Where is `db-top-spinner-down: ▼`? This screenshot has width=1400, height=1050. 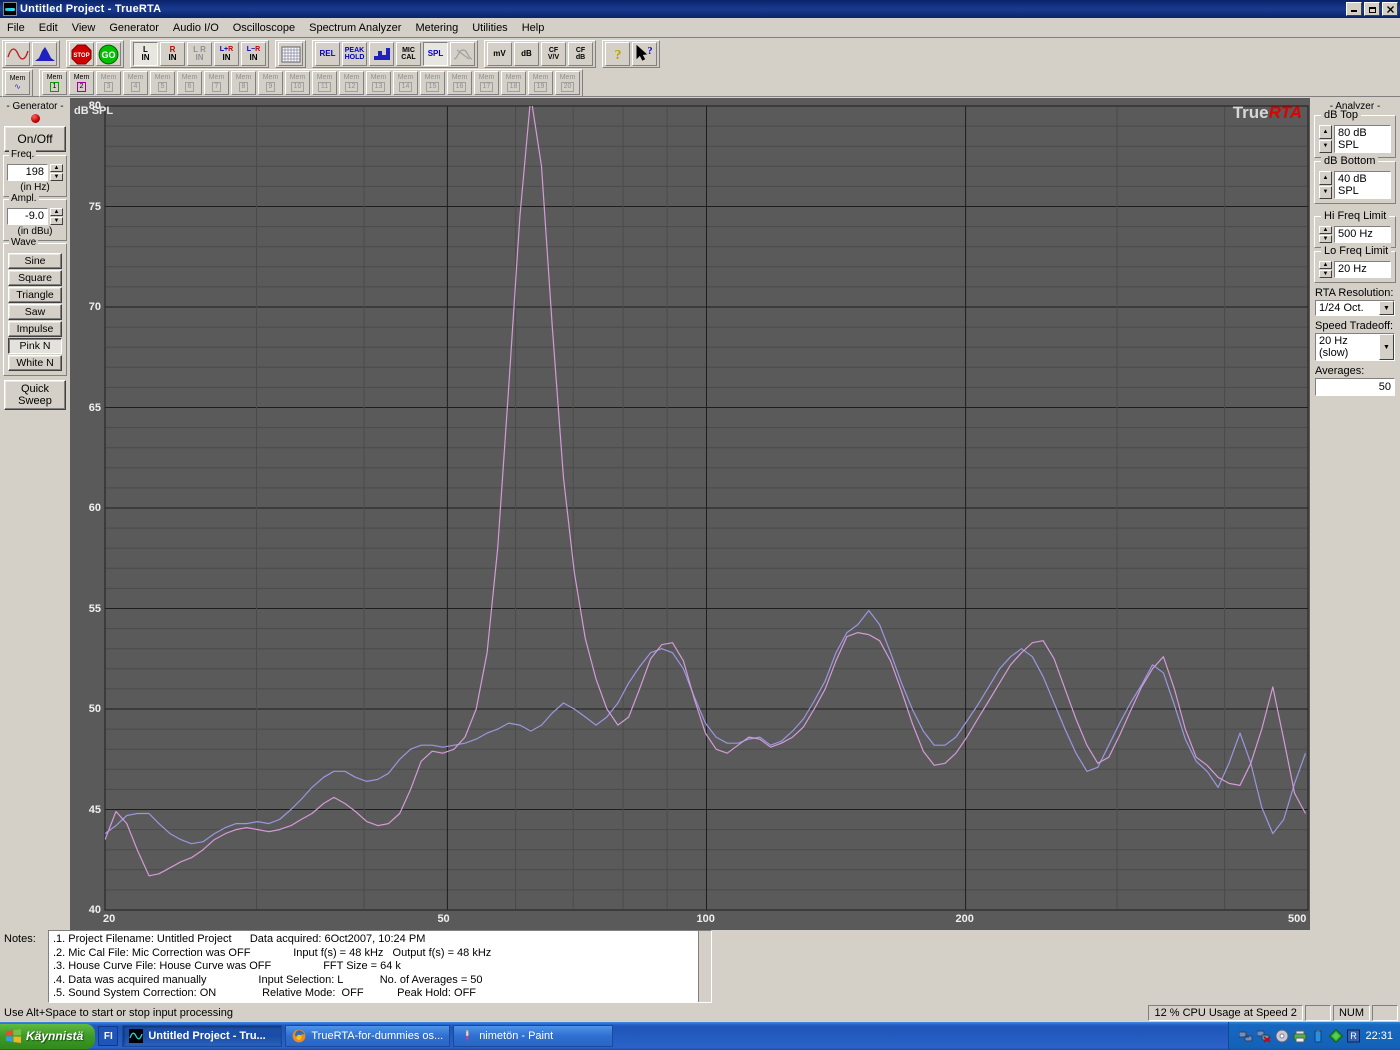 db-top-spinner-down: ▼ is located at coordinates (1325, 146).